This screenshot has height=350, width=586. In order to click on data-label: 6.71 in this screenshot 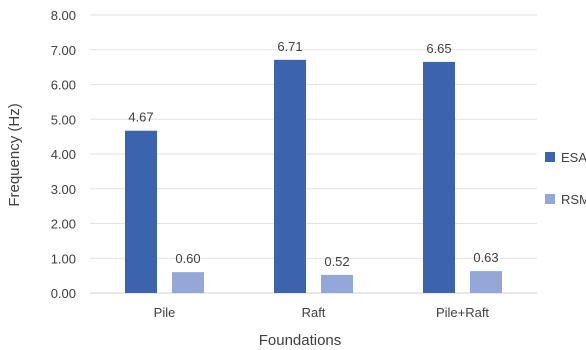, I will do `click(289, 46)`.